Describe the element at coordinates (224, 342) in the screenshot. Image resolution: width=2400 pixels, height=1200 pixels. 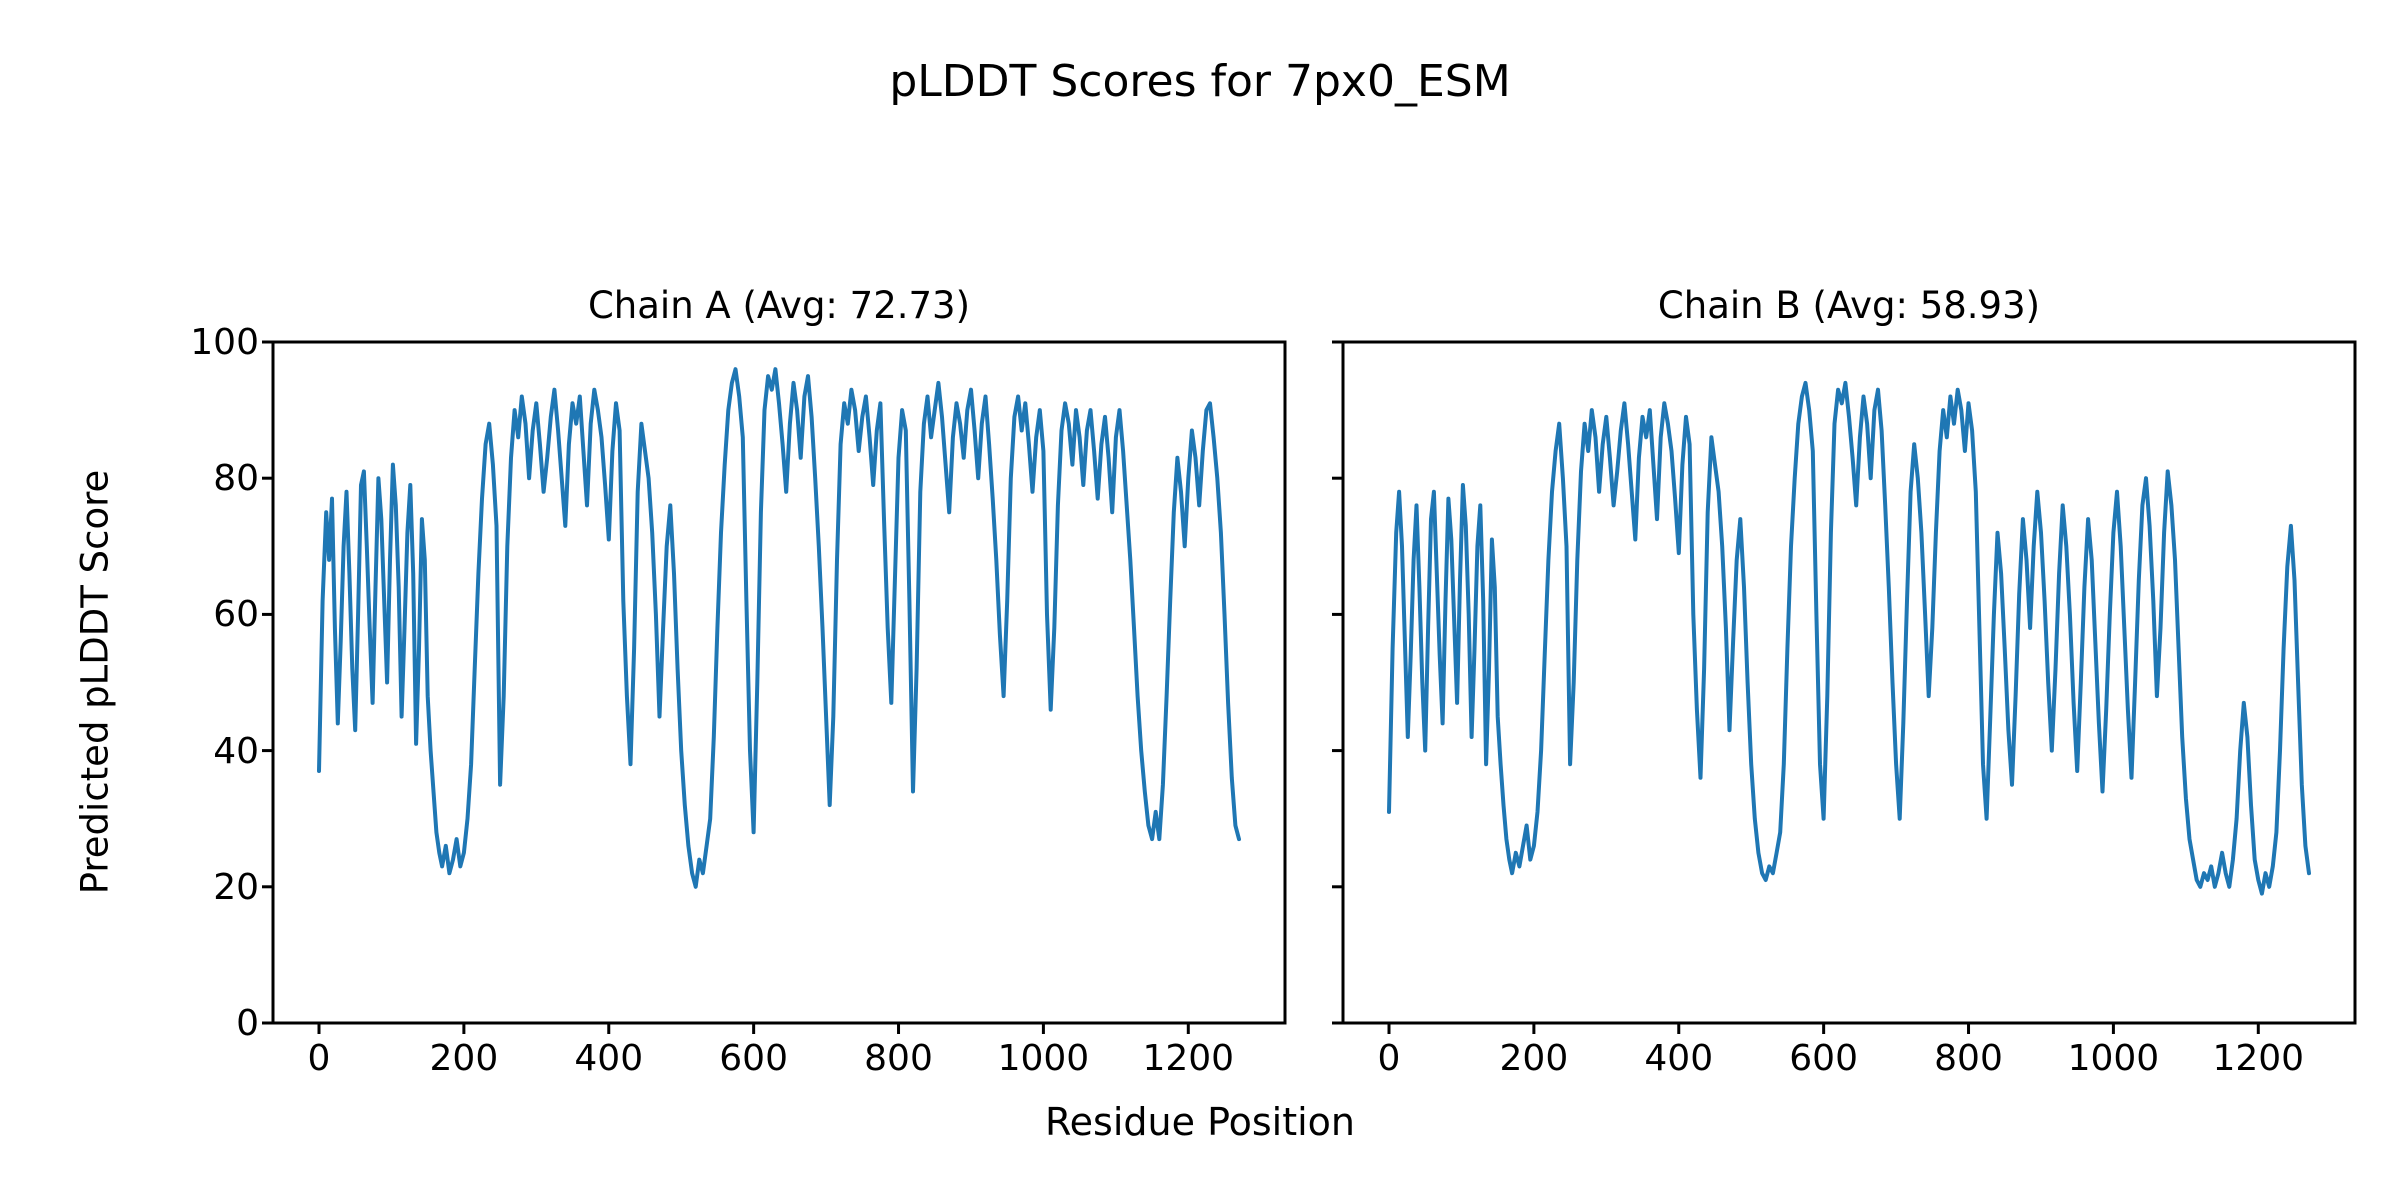
I see `y-tick-label: 100` at that location.